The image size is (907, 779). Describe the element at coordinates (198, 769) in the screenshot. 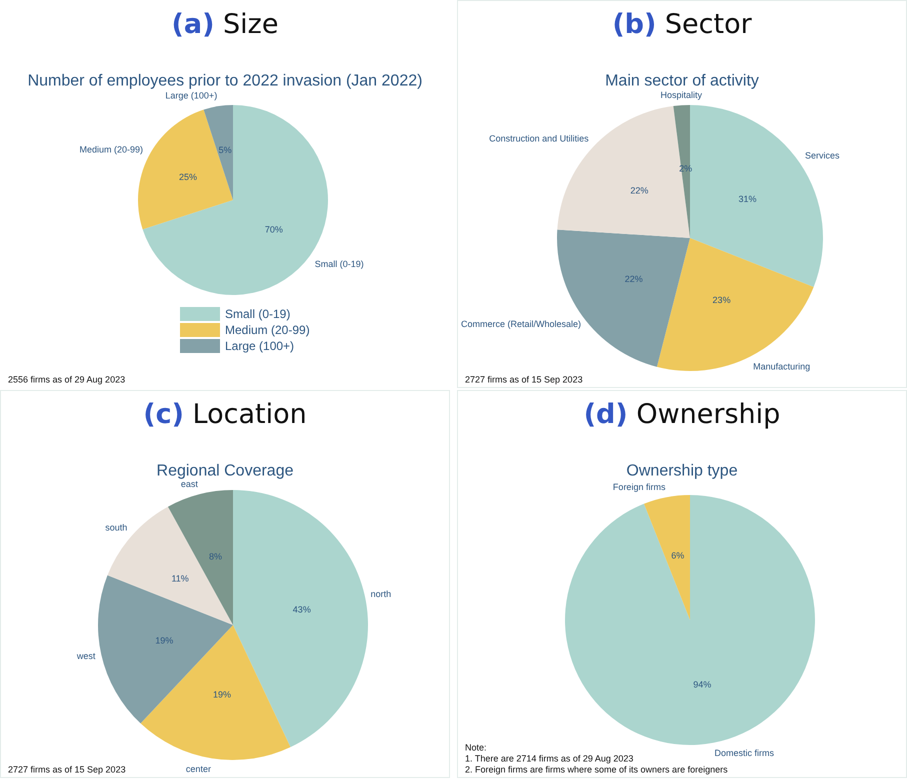

I see `slice-label: center` at that location.